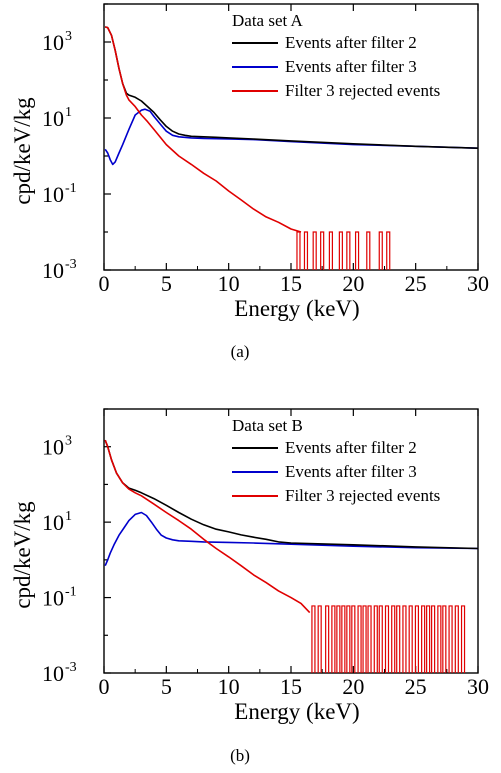 This screenshot has height=773, width=501. What do you see at coordinates (267, 425) in the screenshot?
I see `dataset-label: Data set B` at bounding box center [267, 425].